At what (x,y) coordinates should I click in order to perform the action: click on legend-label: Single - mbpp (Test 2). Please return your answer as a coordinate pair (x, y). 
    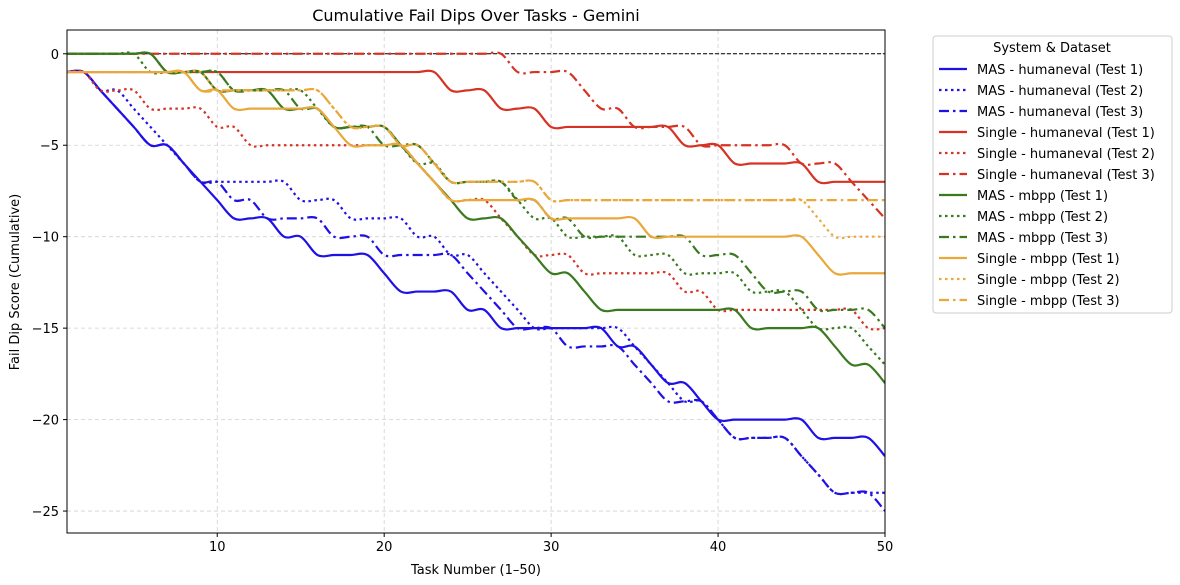
    Looking at the image, I should click on (1048, 280).